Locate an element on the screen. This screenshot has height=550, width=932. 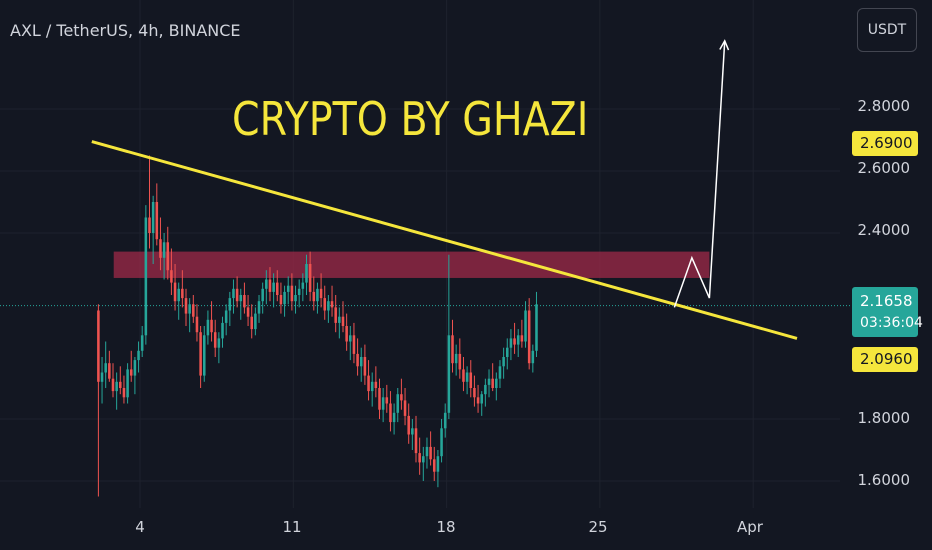
currency-button: USDT is located at coordinates (887, 30).